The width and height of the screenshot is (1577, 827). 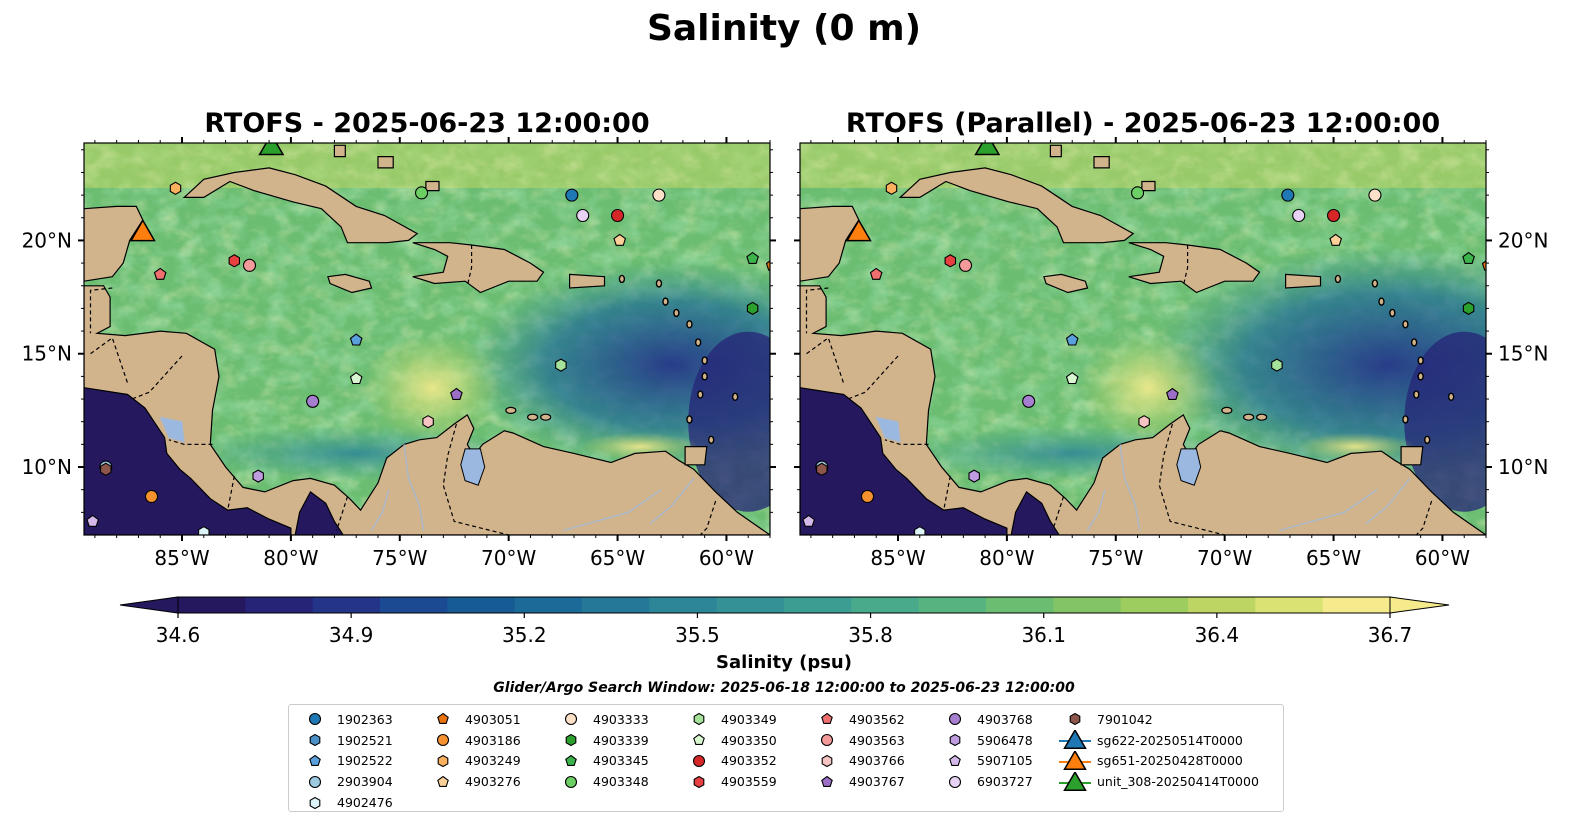 I want to click on legend-label: 5906478, so click(x=1005, y=740).